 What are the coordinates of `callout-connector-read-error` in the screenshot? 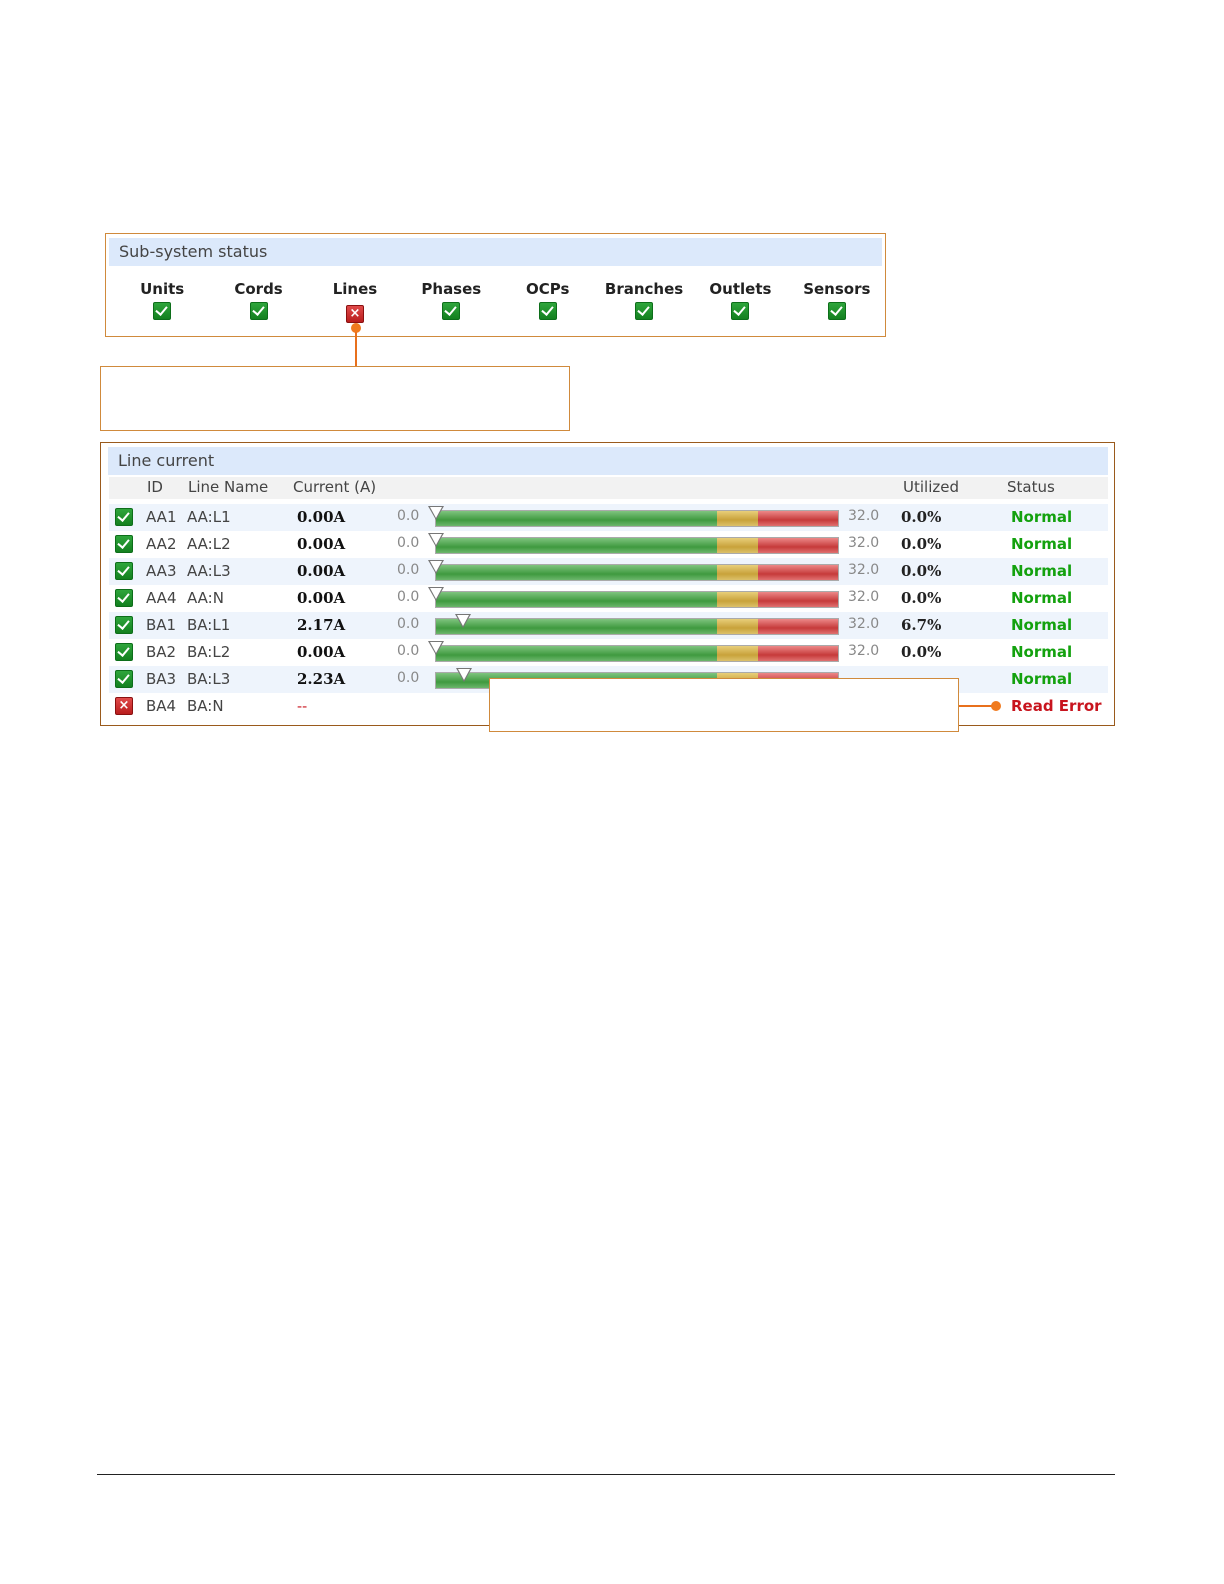 It's located at (976, 706).